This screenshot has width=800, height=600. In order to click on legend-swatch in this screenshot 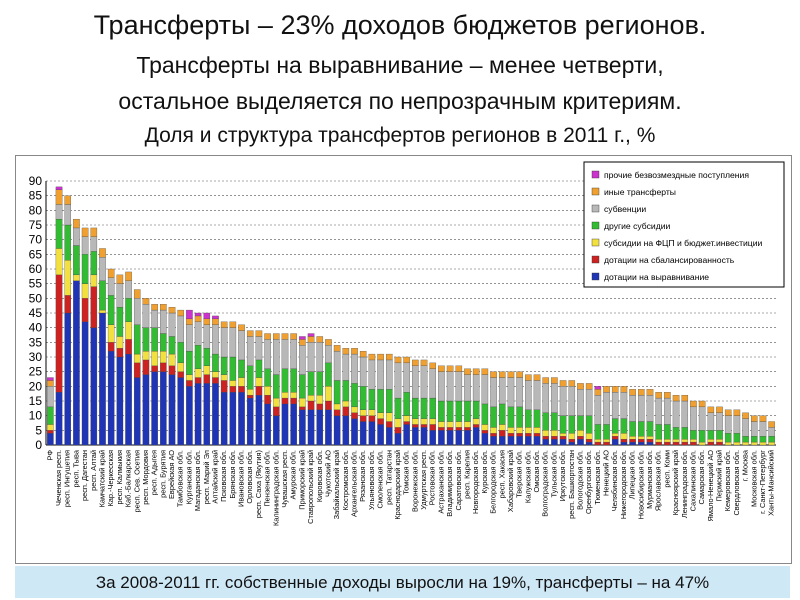, I will do `click(595, 276)`.